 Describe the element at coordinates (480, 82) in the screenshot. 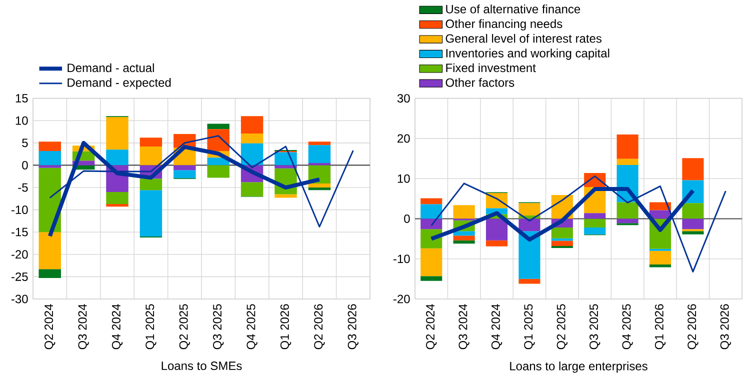

I see `legend-label: Other factors` at that location.